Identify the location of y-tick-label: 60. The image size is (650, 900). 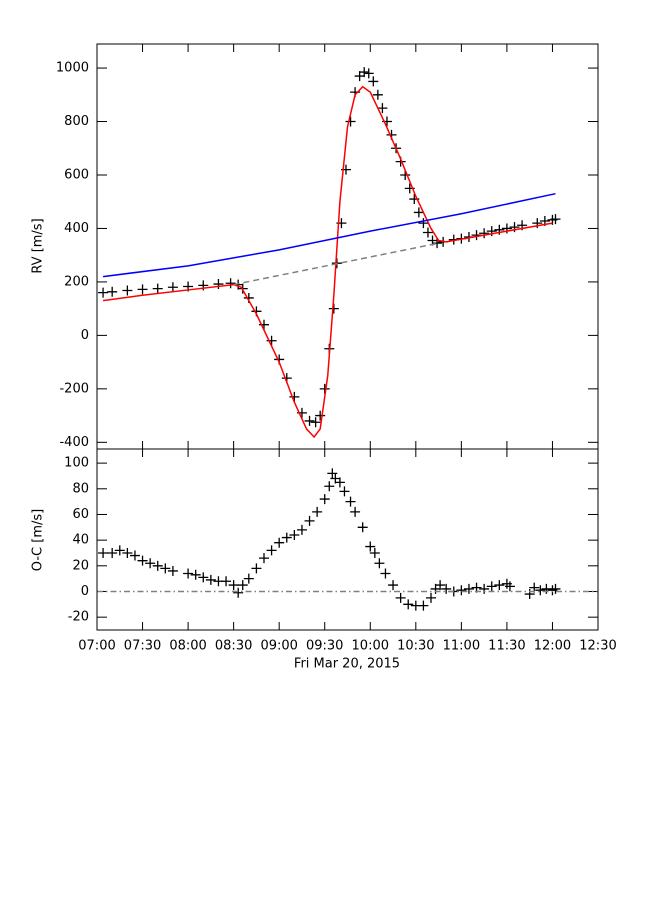
(80, 514).